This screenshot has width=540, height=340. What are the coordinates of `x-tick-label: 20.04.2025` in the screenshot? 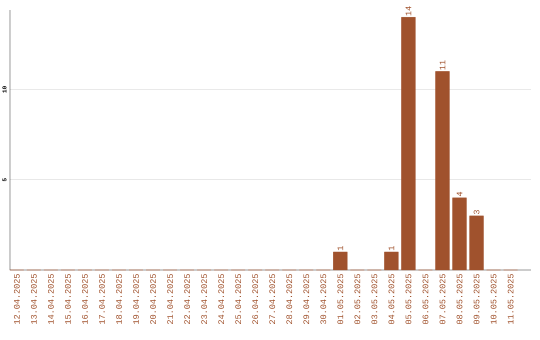 It's located at (153, 299).